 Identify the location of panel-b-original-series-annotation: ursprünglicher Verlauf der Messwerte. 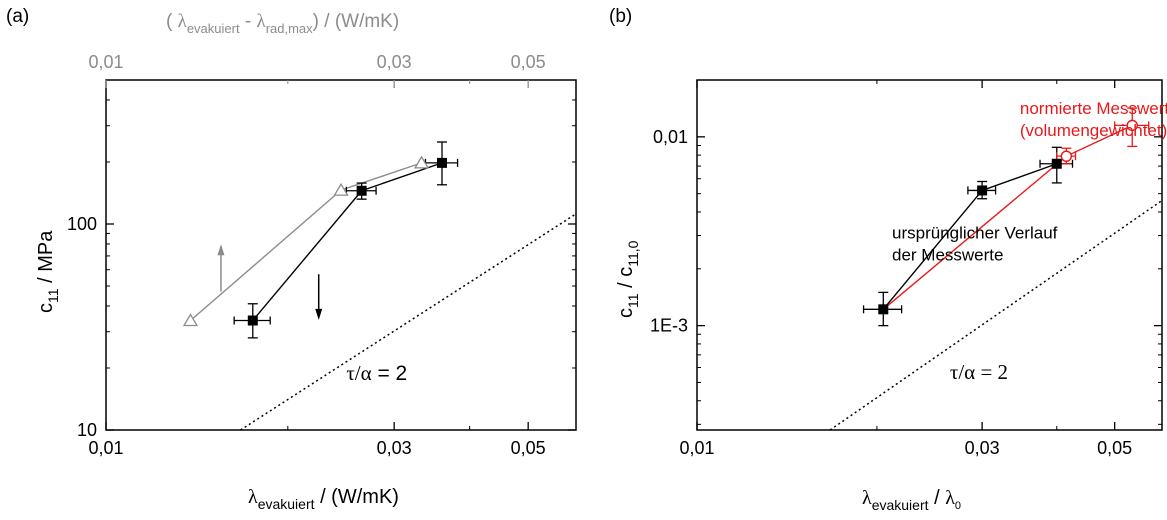
(975, 243).